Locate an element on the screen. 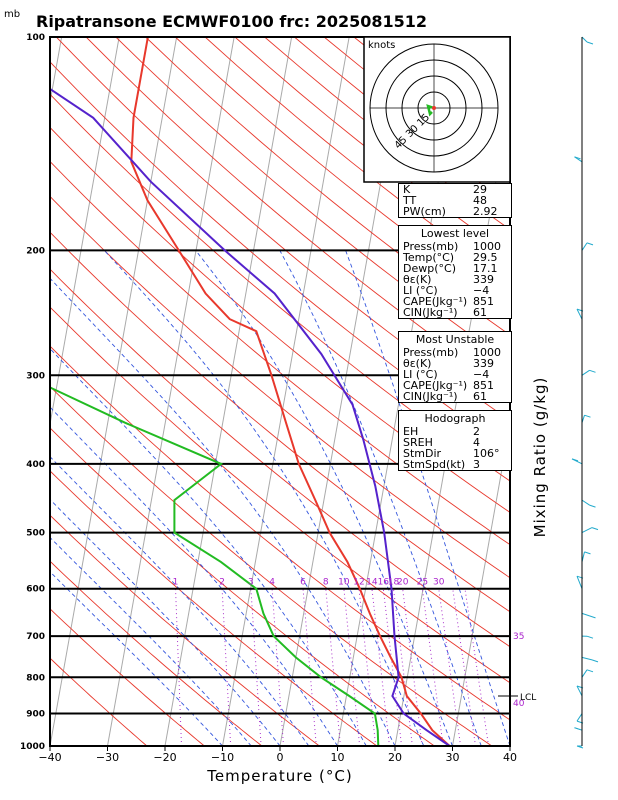 The height and width of the screenshot is (800, 618). index-value: 106° is located at coordinates (486, 453).